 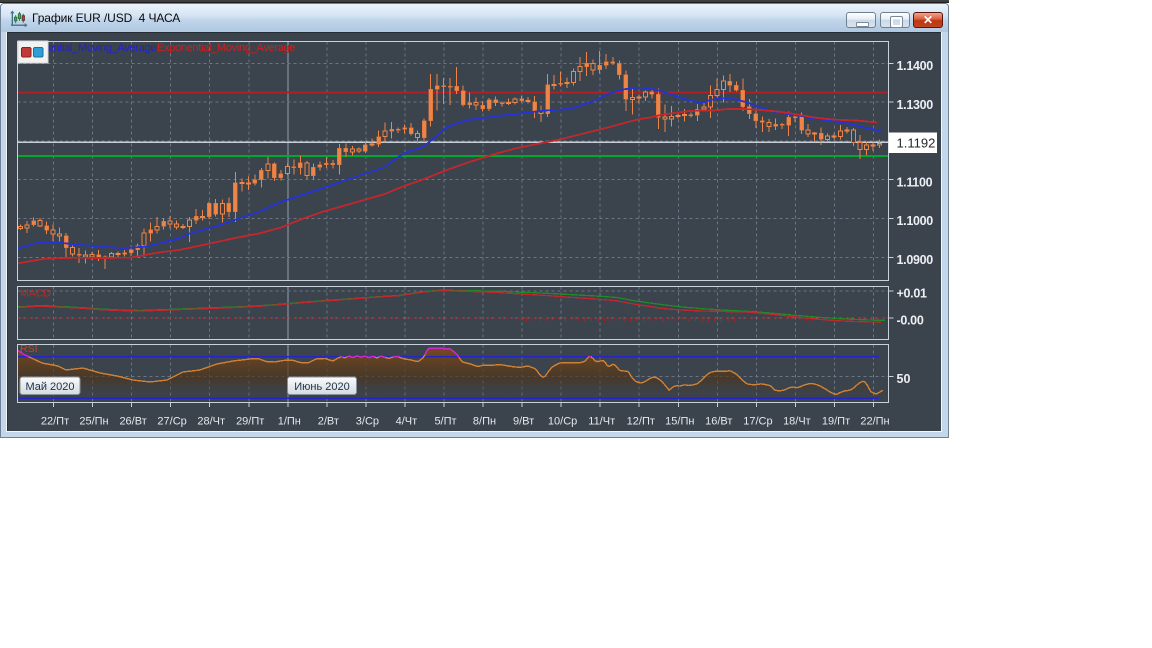 What do you see at coordinates (915, 260) in the screenshot?
I see `svg-text: 1.0900` at bounding box center [915, 260].